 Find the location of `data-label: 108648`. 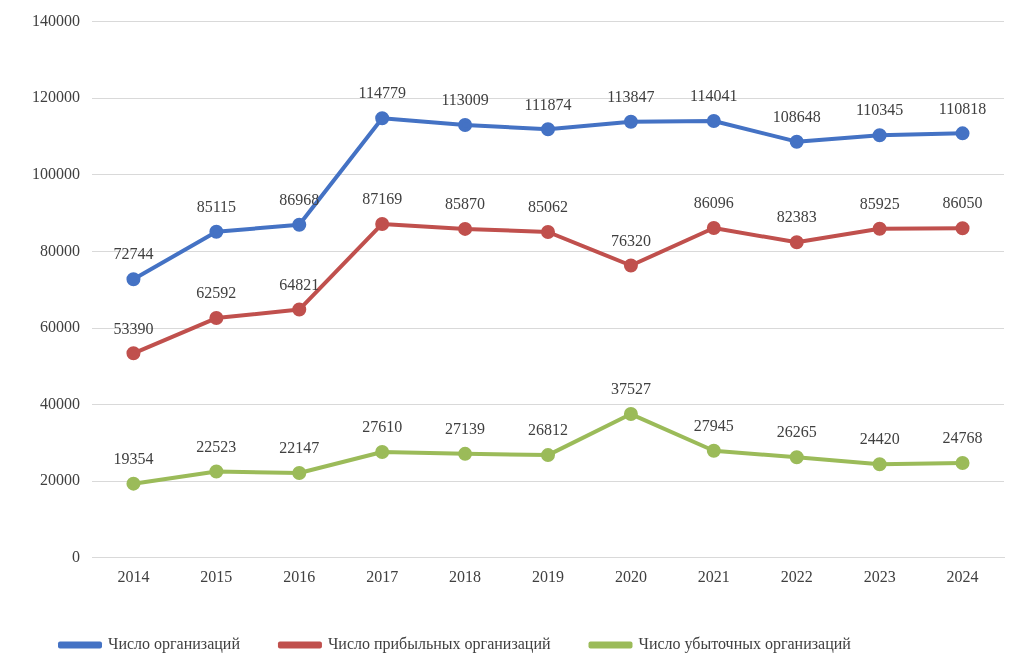

data-label: 108648 is located at coordinates (796, 116).